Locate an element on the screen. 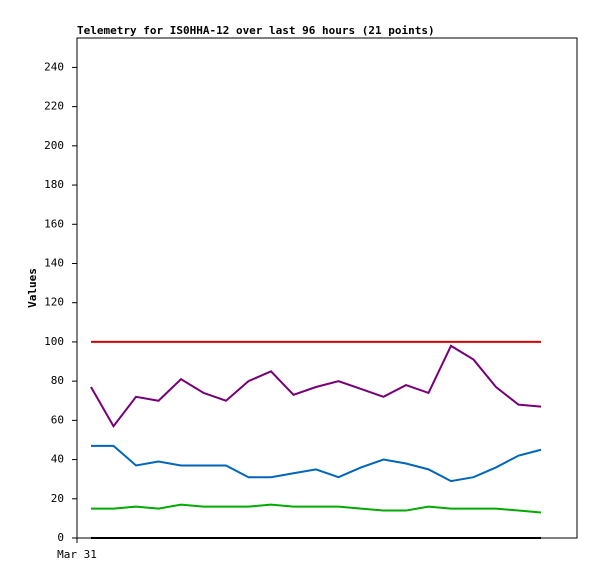  y-axis-label: Values is located at coordinates (32, 288).